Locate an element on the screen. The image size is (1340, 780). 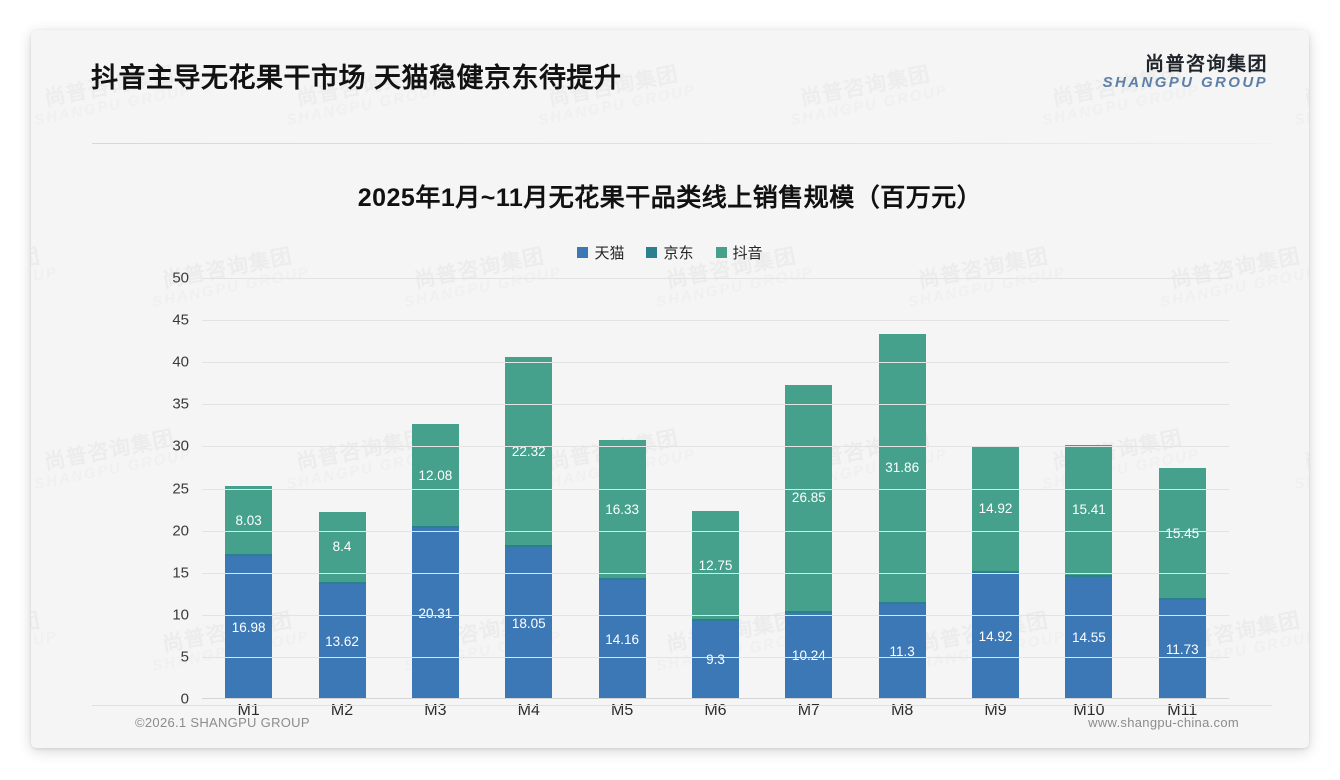
bar-column: 18.05 0.0422.32 is located at coordinates (528, 488).